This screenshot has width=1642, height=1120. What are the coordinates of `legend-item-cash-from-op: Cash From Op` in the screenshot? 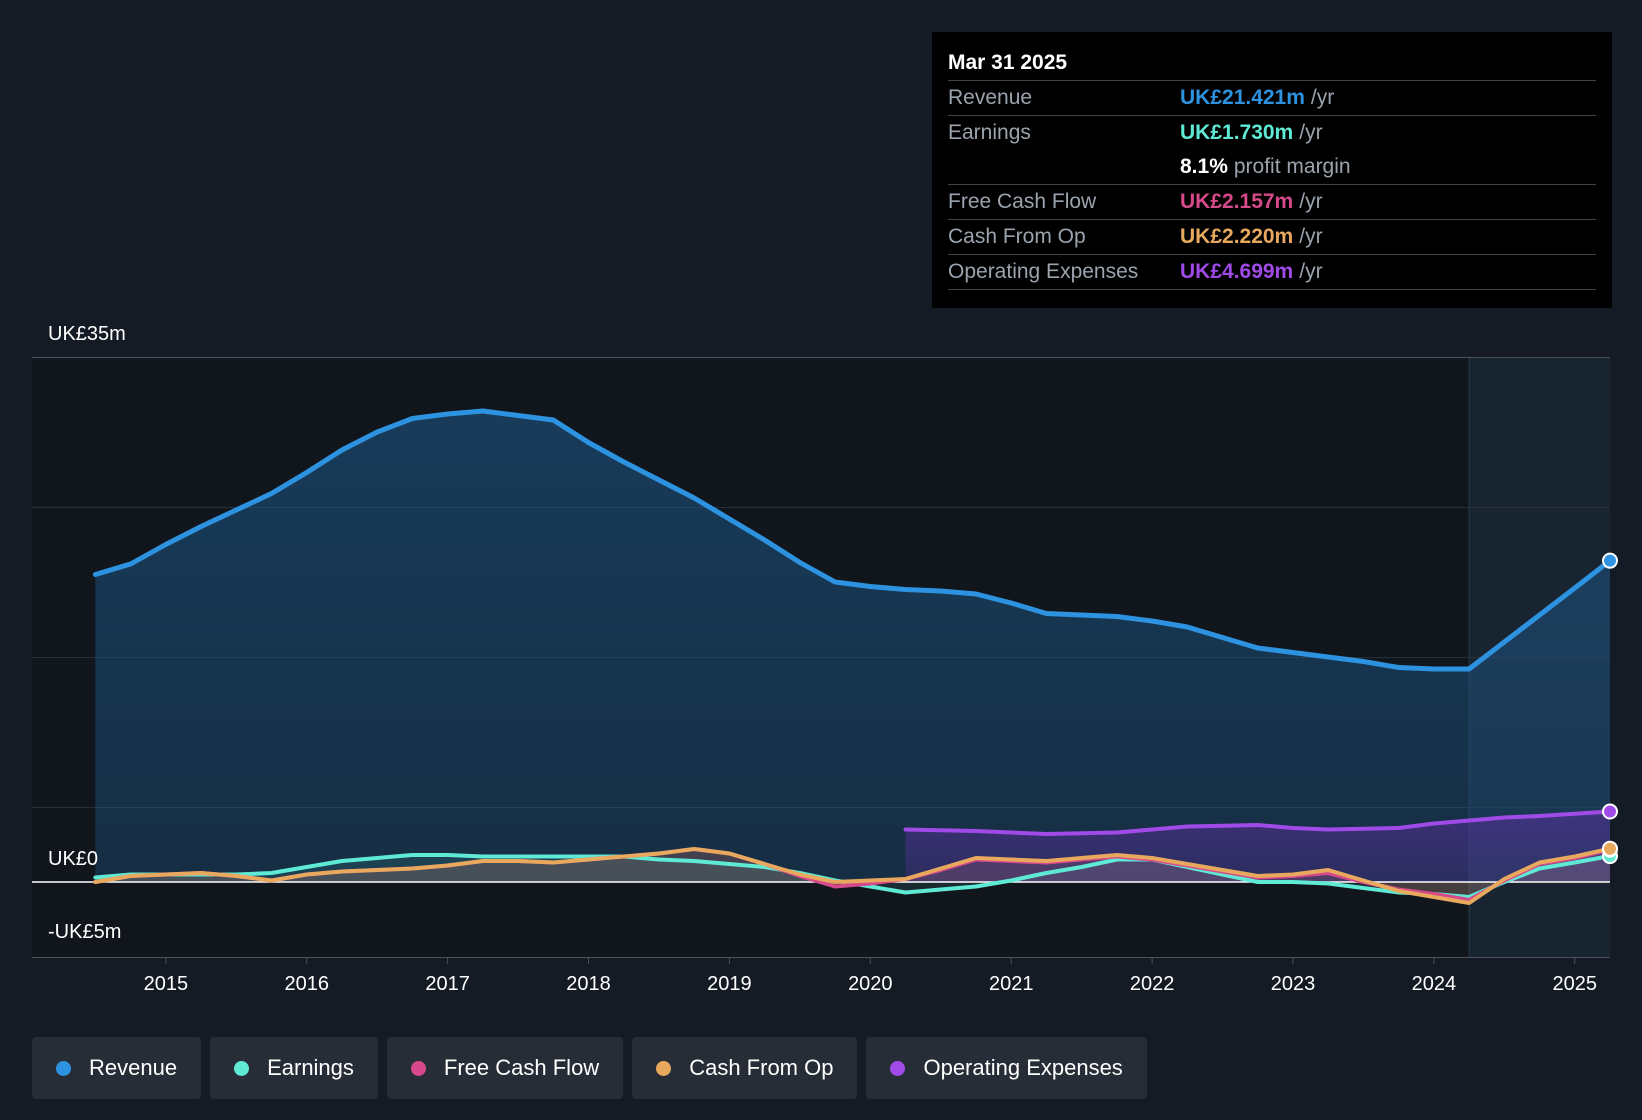 It's located at (745, 1068).